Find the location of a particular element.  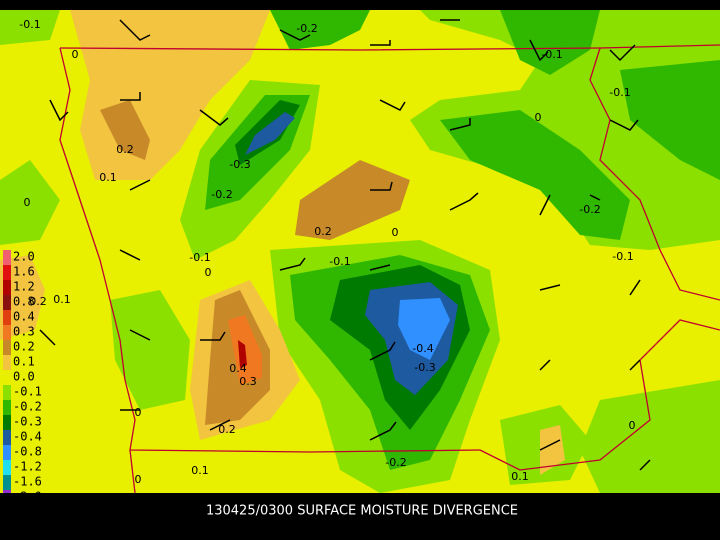

title-bar is located at coordinates (360, 516).